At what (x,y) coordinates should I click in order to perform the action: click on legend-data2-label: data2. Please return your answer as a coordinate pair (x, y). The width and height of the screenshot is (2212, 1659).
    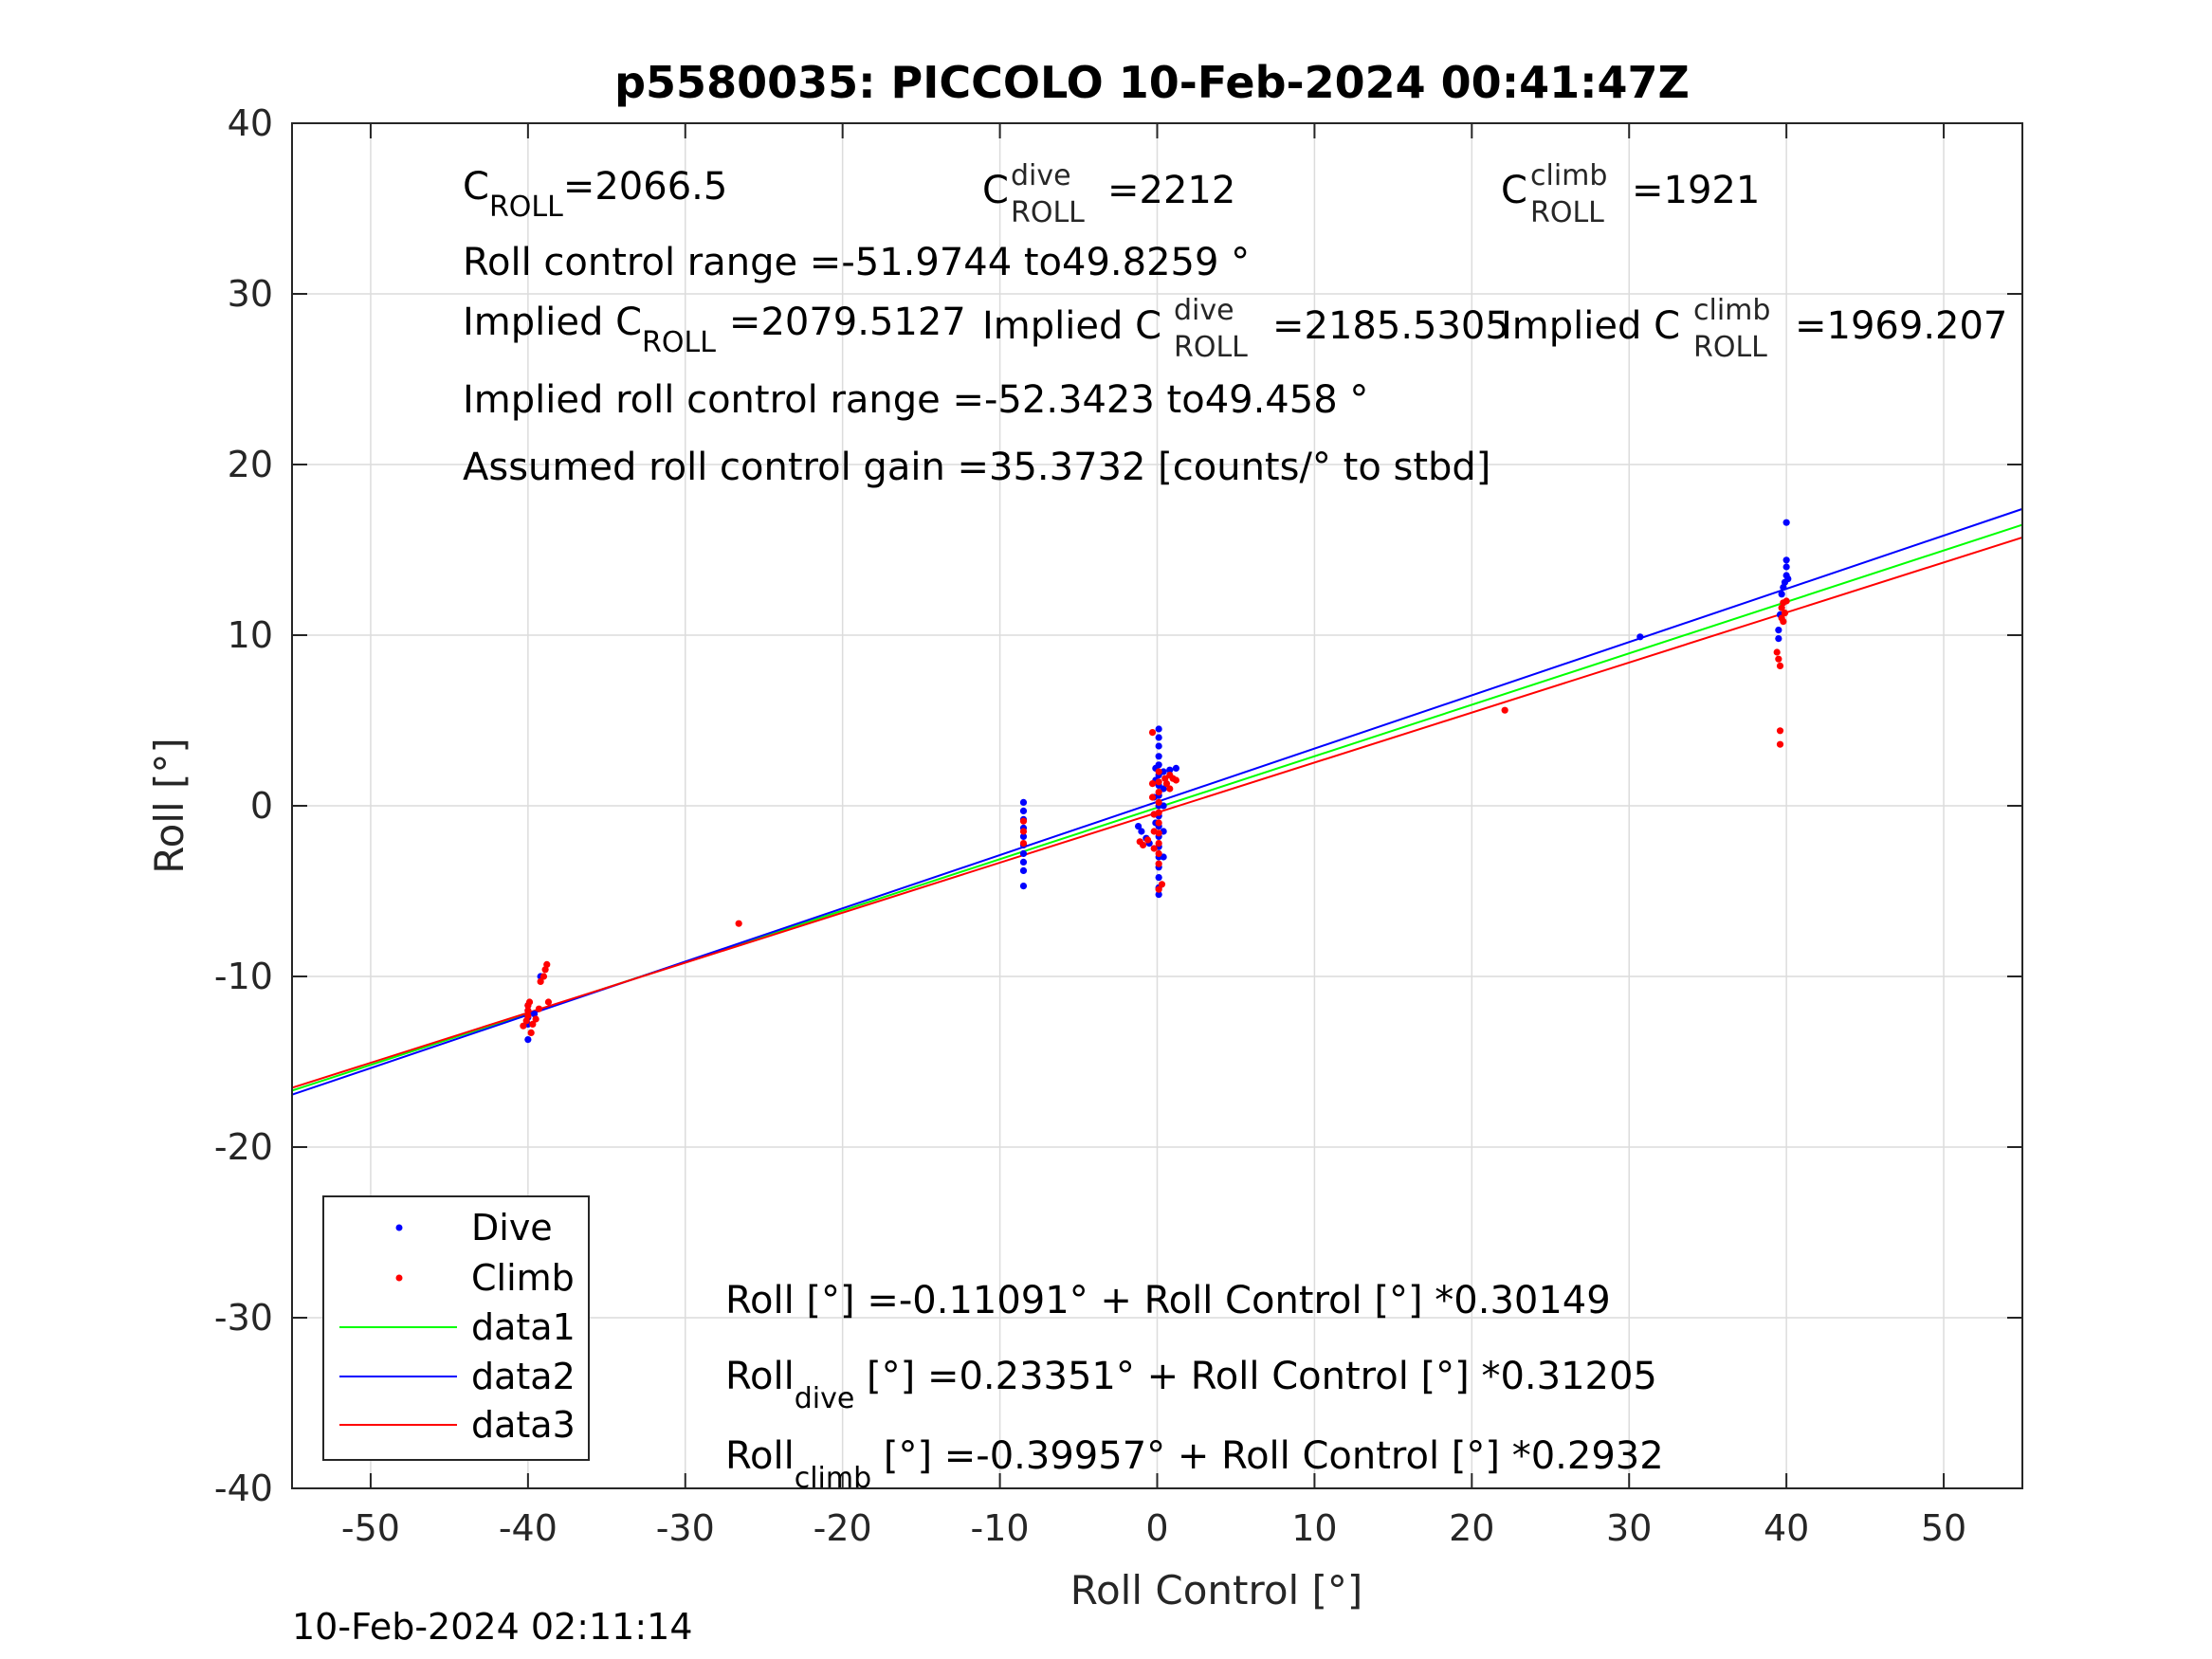
    Looking at the image, I should click on (523, 1376).